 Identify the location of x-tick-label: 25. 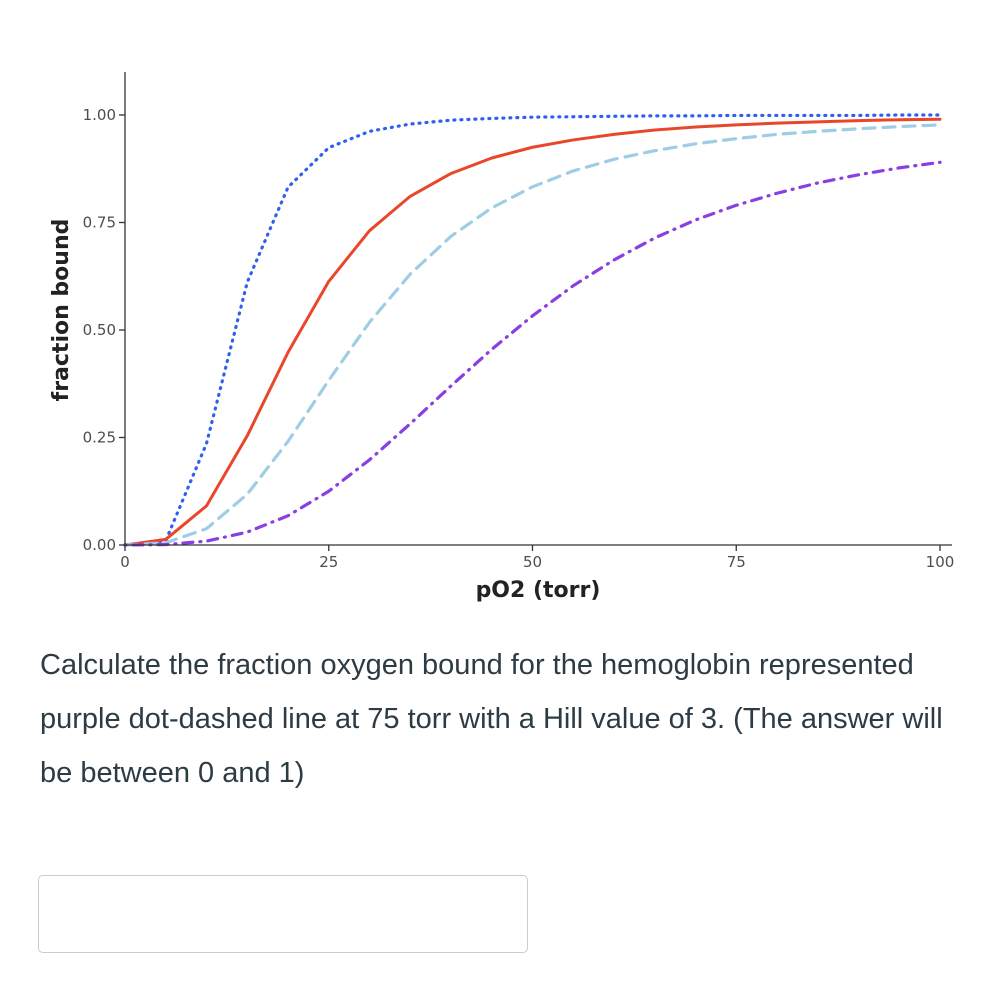
(328, 562).